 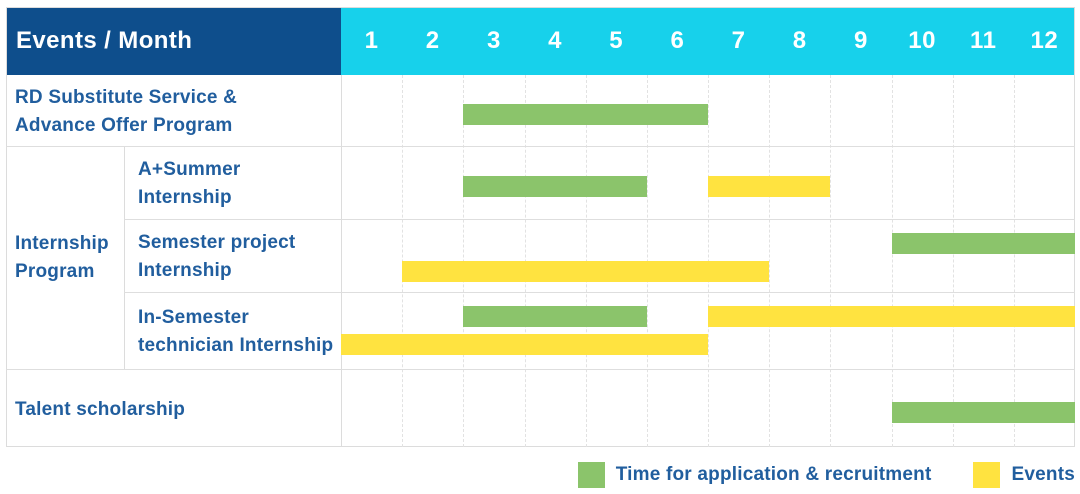 What do you see at coordinates (773, 474) in the screenshot?
I see `legend-label-recruitment: Time for application & recruitment` at bounding box center [773, 474].